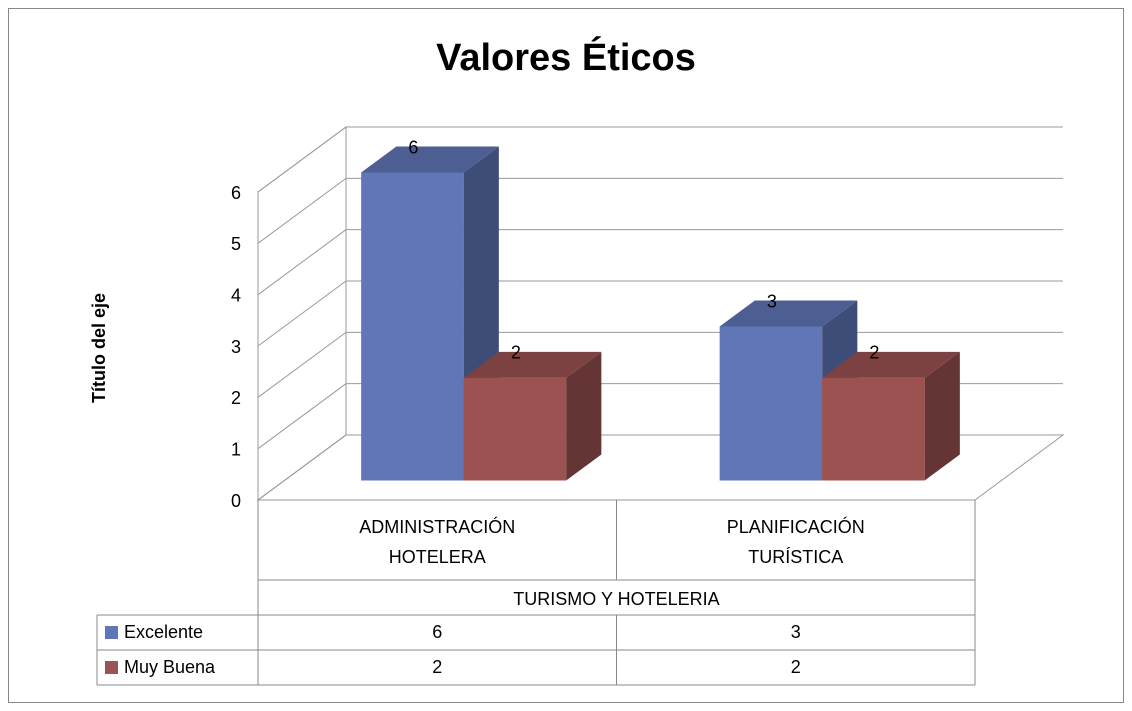  What do you see at coordinates (236, 193) in the screenshot?
I see `y-tick-label: 6` at bounding box center [236, 193].